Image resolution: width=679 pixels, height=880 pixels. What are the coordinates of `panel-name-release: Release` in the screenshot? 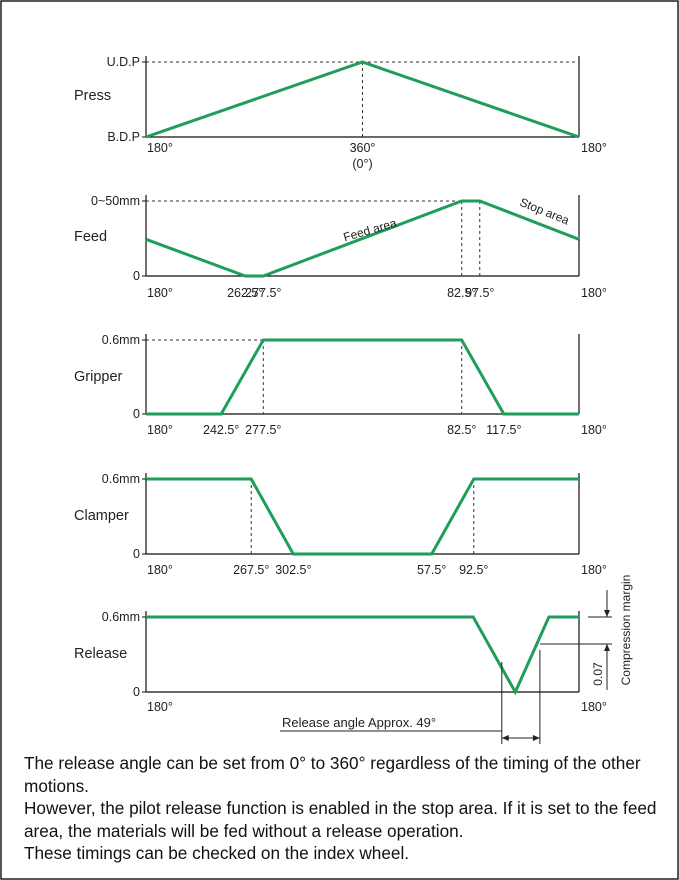 It's located at (100, 654).